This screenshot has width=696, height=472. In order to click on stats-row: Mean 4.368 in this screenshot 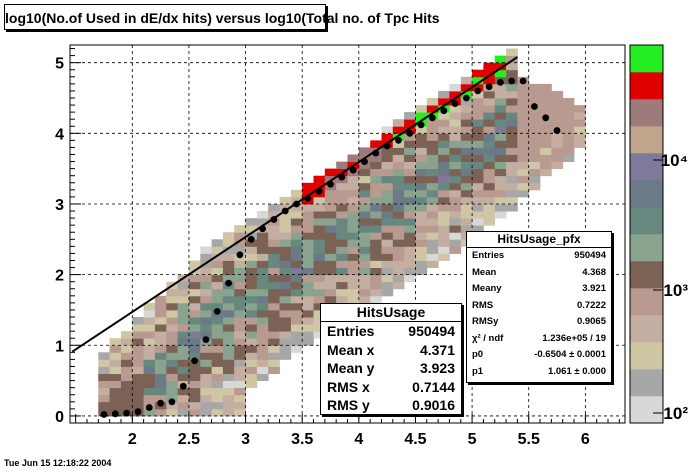, I will do `click(539, 273)`.